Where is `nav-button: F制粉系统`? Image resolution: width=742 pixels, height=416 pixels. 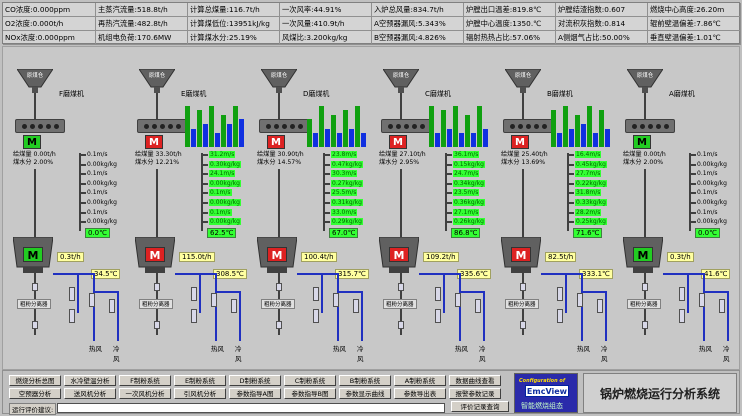 nav-button: F制粉系统 is located at coordinates (145, 380).